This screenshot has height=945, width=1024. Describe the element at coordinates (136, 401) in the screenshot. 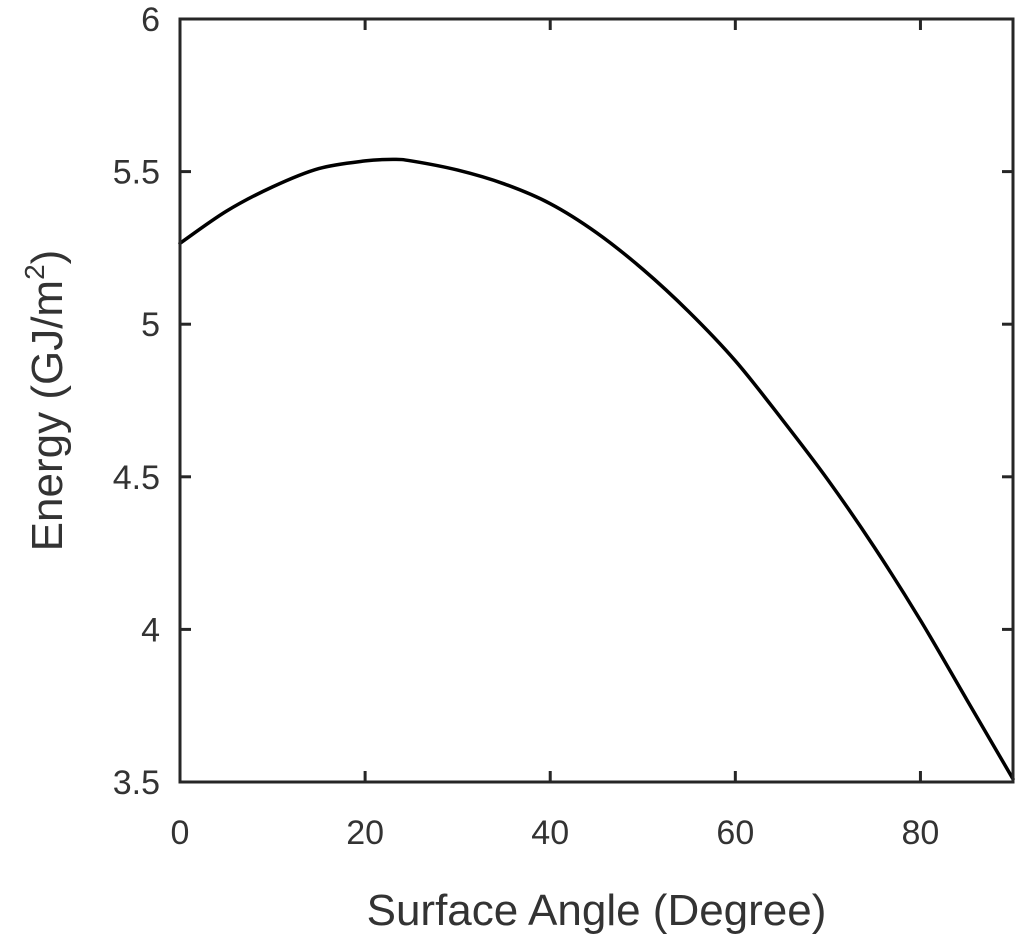

I see `y-axis-tick-labels: 3.5 4 4.5 5 5.5 6` at that location.